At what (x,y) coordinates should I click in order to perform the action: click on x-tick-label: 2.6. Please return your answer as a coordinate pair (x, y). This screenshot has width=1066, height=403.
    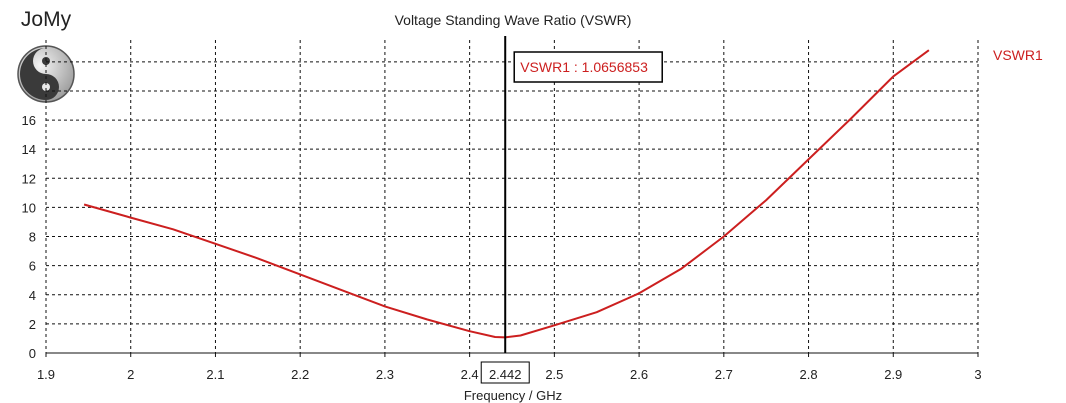
    Looking at the image, I should click on (639, 374).